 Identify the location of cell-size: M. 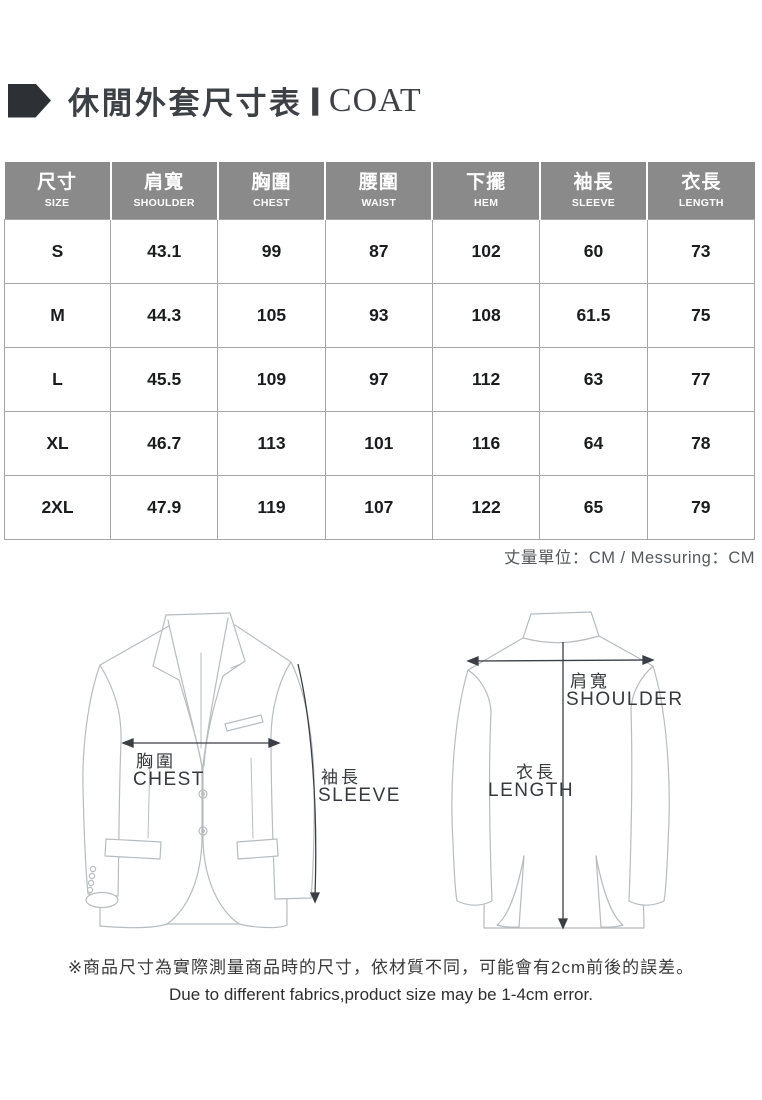
(57, 315).